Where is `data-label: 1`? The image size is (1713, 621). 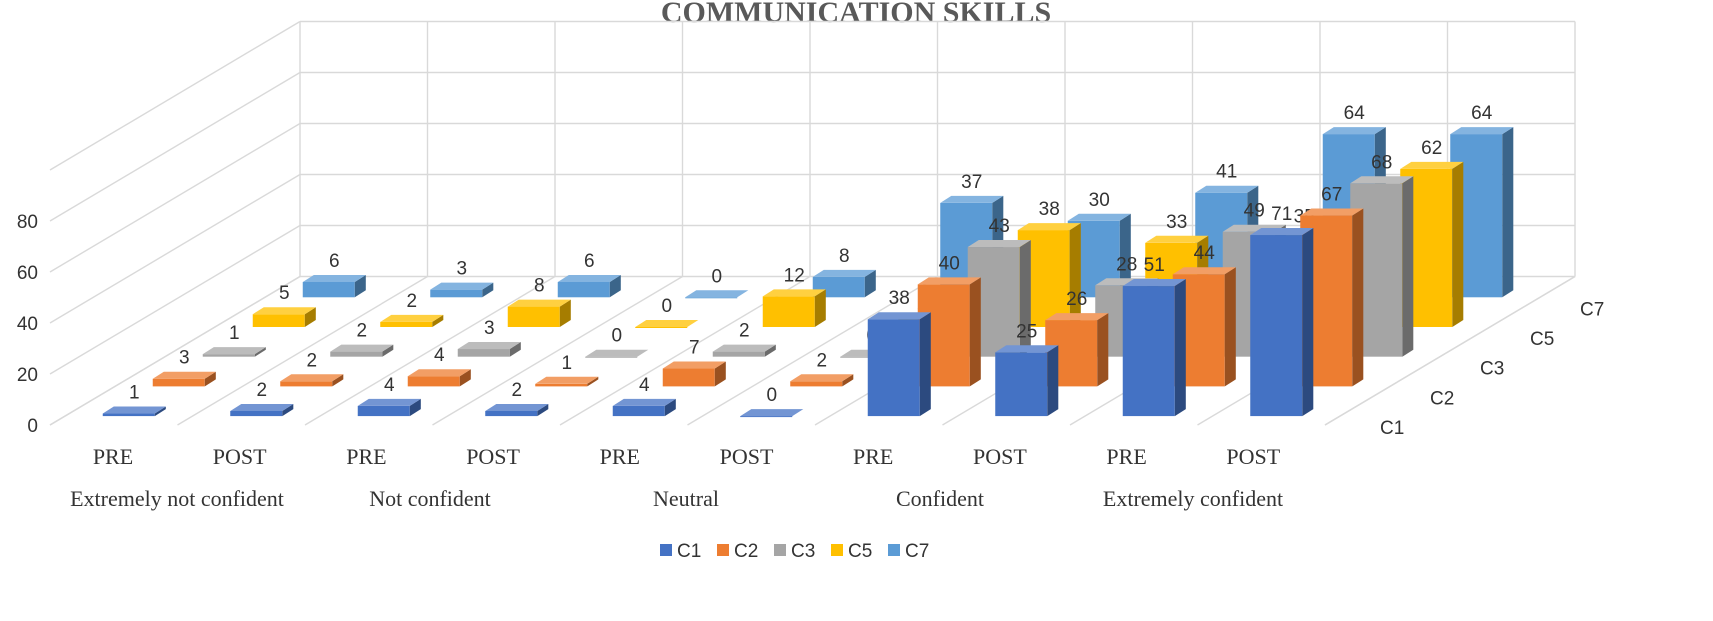 data-label: 1 is located at coordinates (234, 333).